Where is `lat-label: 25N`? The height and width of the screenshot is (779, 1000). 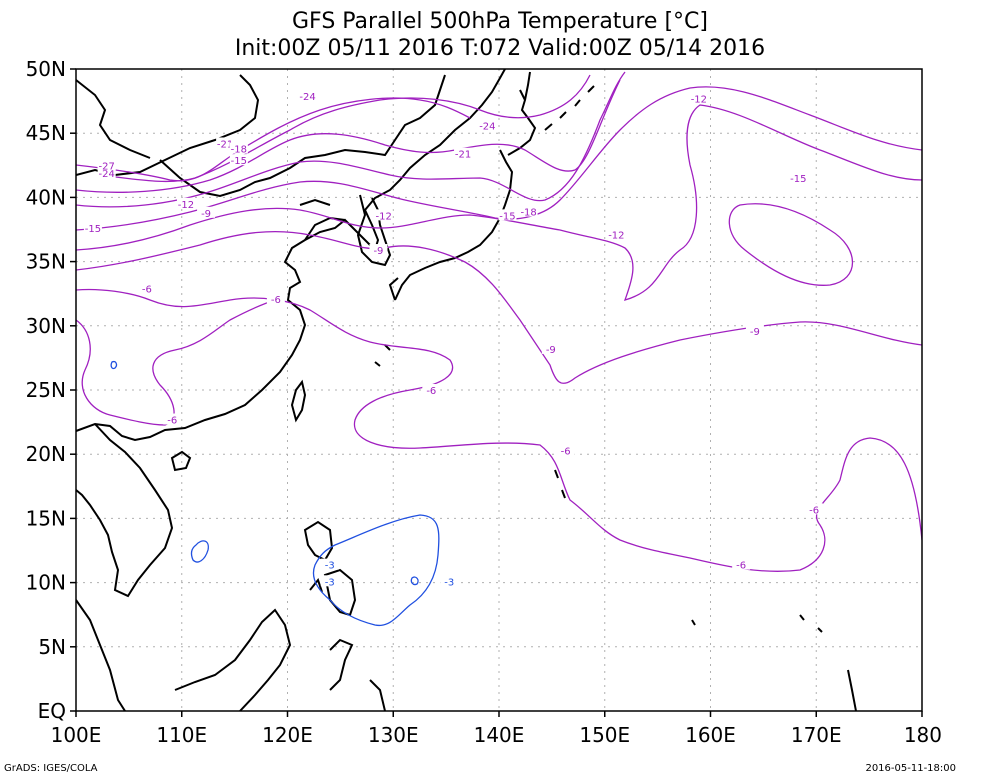
lat-label: 25N is located at coordinates (46, 390).